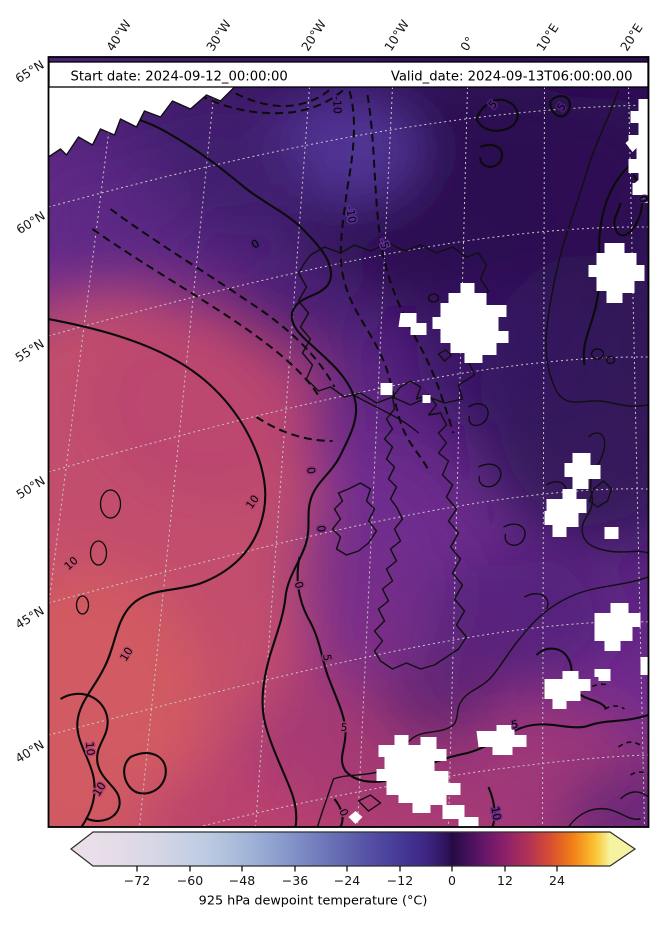  What do you see at coordinates (632, 37) in the screenshot?
I see `longitude-tick-label: 20°E` at bounding box center [632, 37].